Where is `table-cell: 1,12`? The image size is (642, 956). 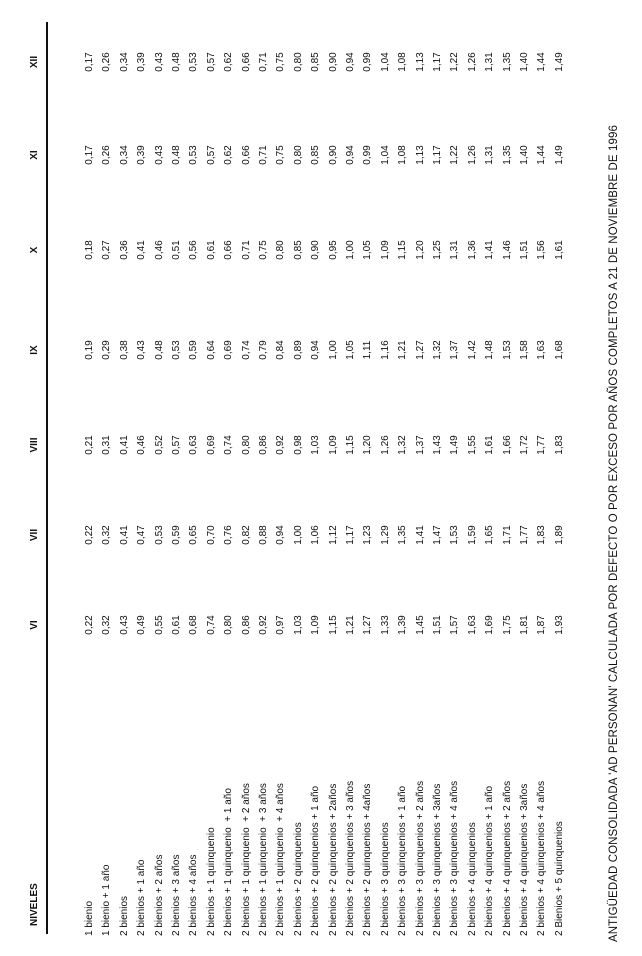 table-cell: 1,12 is located at coordinates (333, 535).